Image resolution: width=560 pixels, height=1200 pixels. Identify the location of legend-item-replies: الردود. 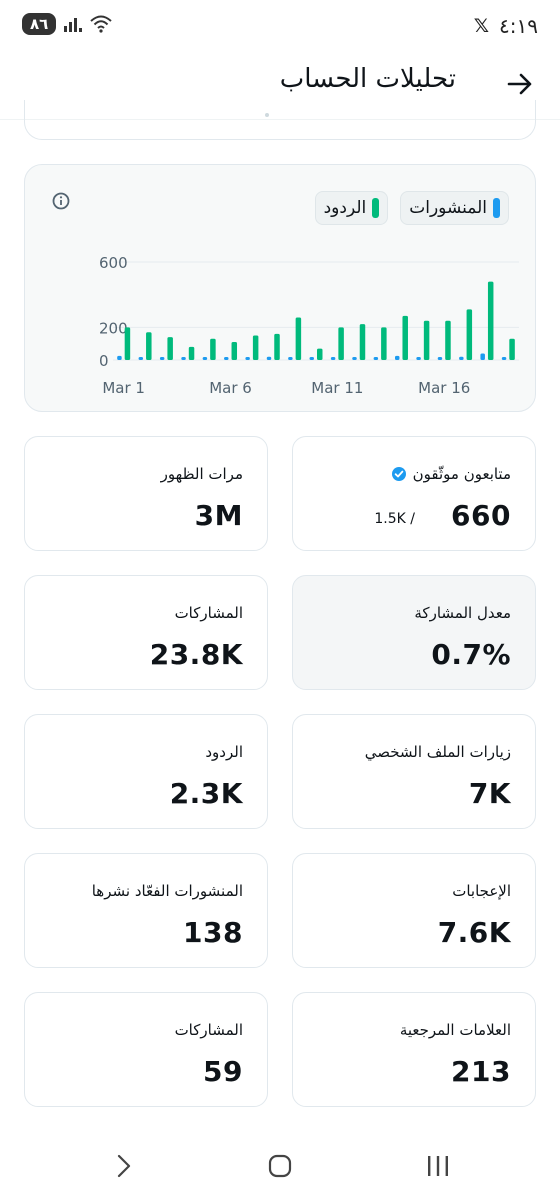
(351, 208).